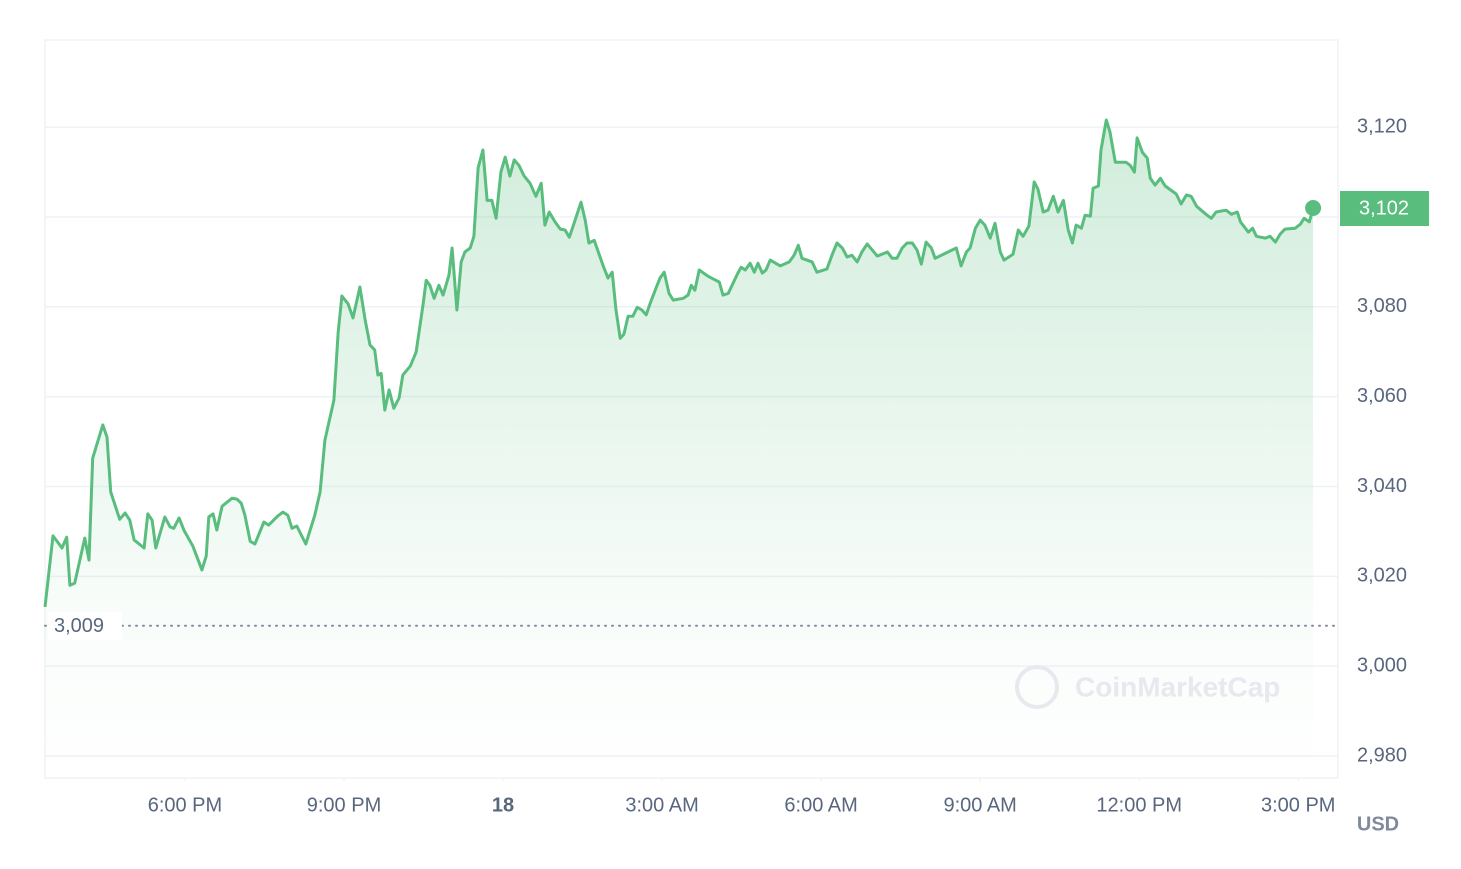  I want to click on x-tick-label: 18, so click(503, 805).